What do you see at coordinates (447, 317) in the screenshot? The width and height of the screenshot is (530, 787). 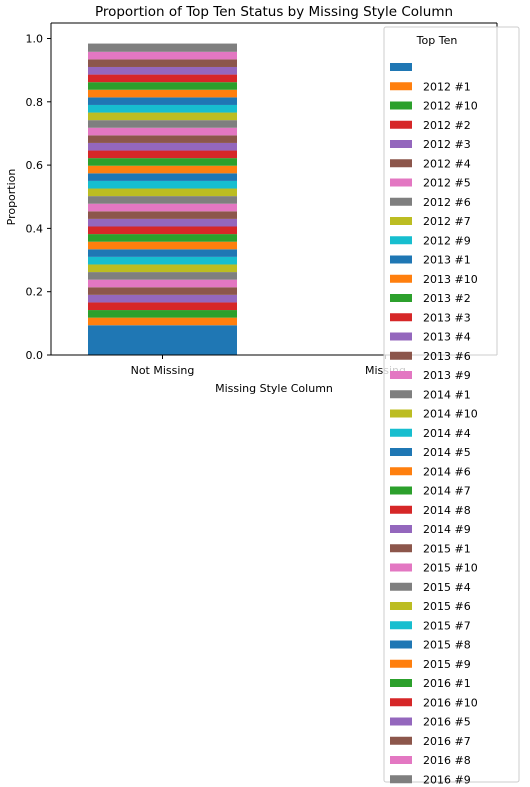 I see `legend-label: 2013 #3` at bounding box center [447, 317].